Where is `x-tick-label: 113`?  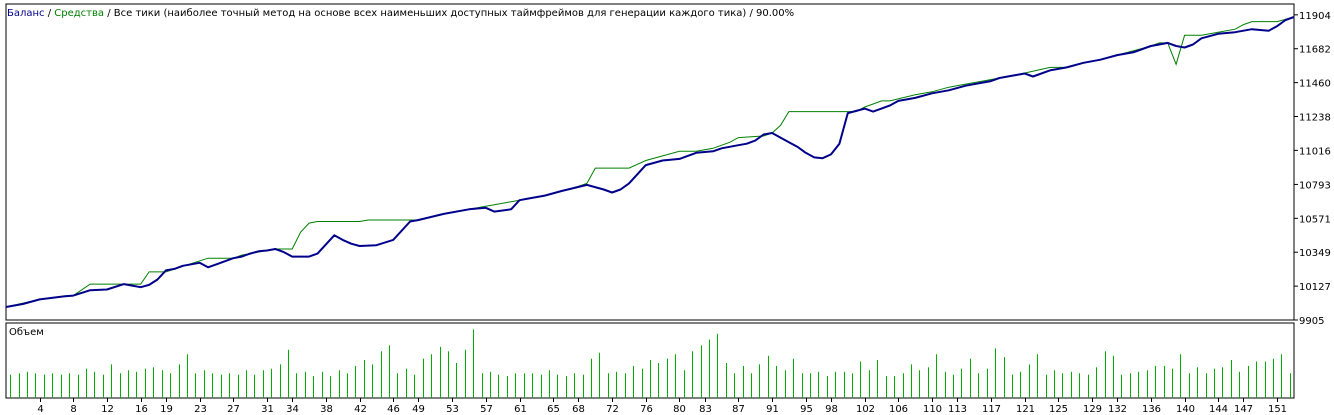
x-tick-label: 113 is located at coordinates (957, 409).